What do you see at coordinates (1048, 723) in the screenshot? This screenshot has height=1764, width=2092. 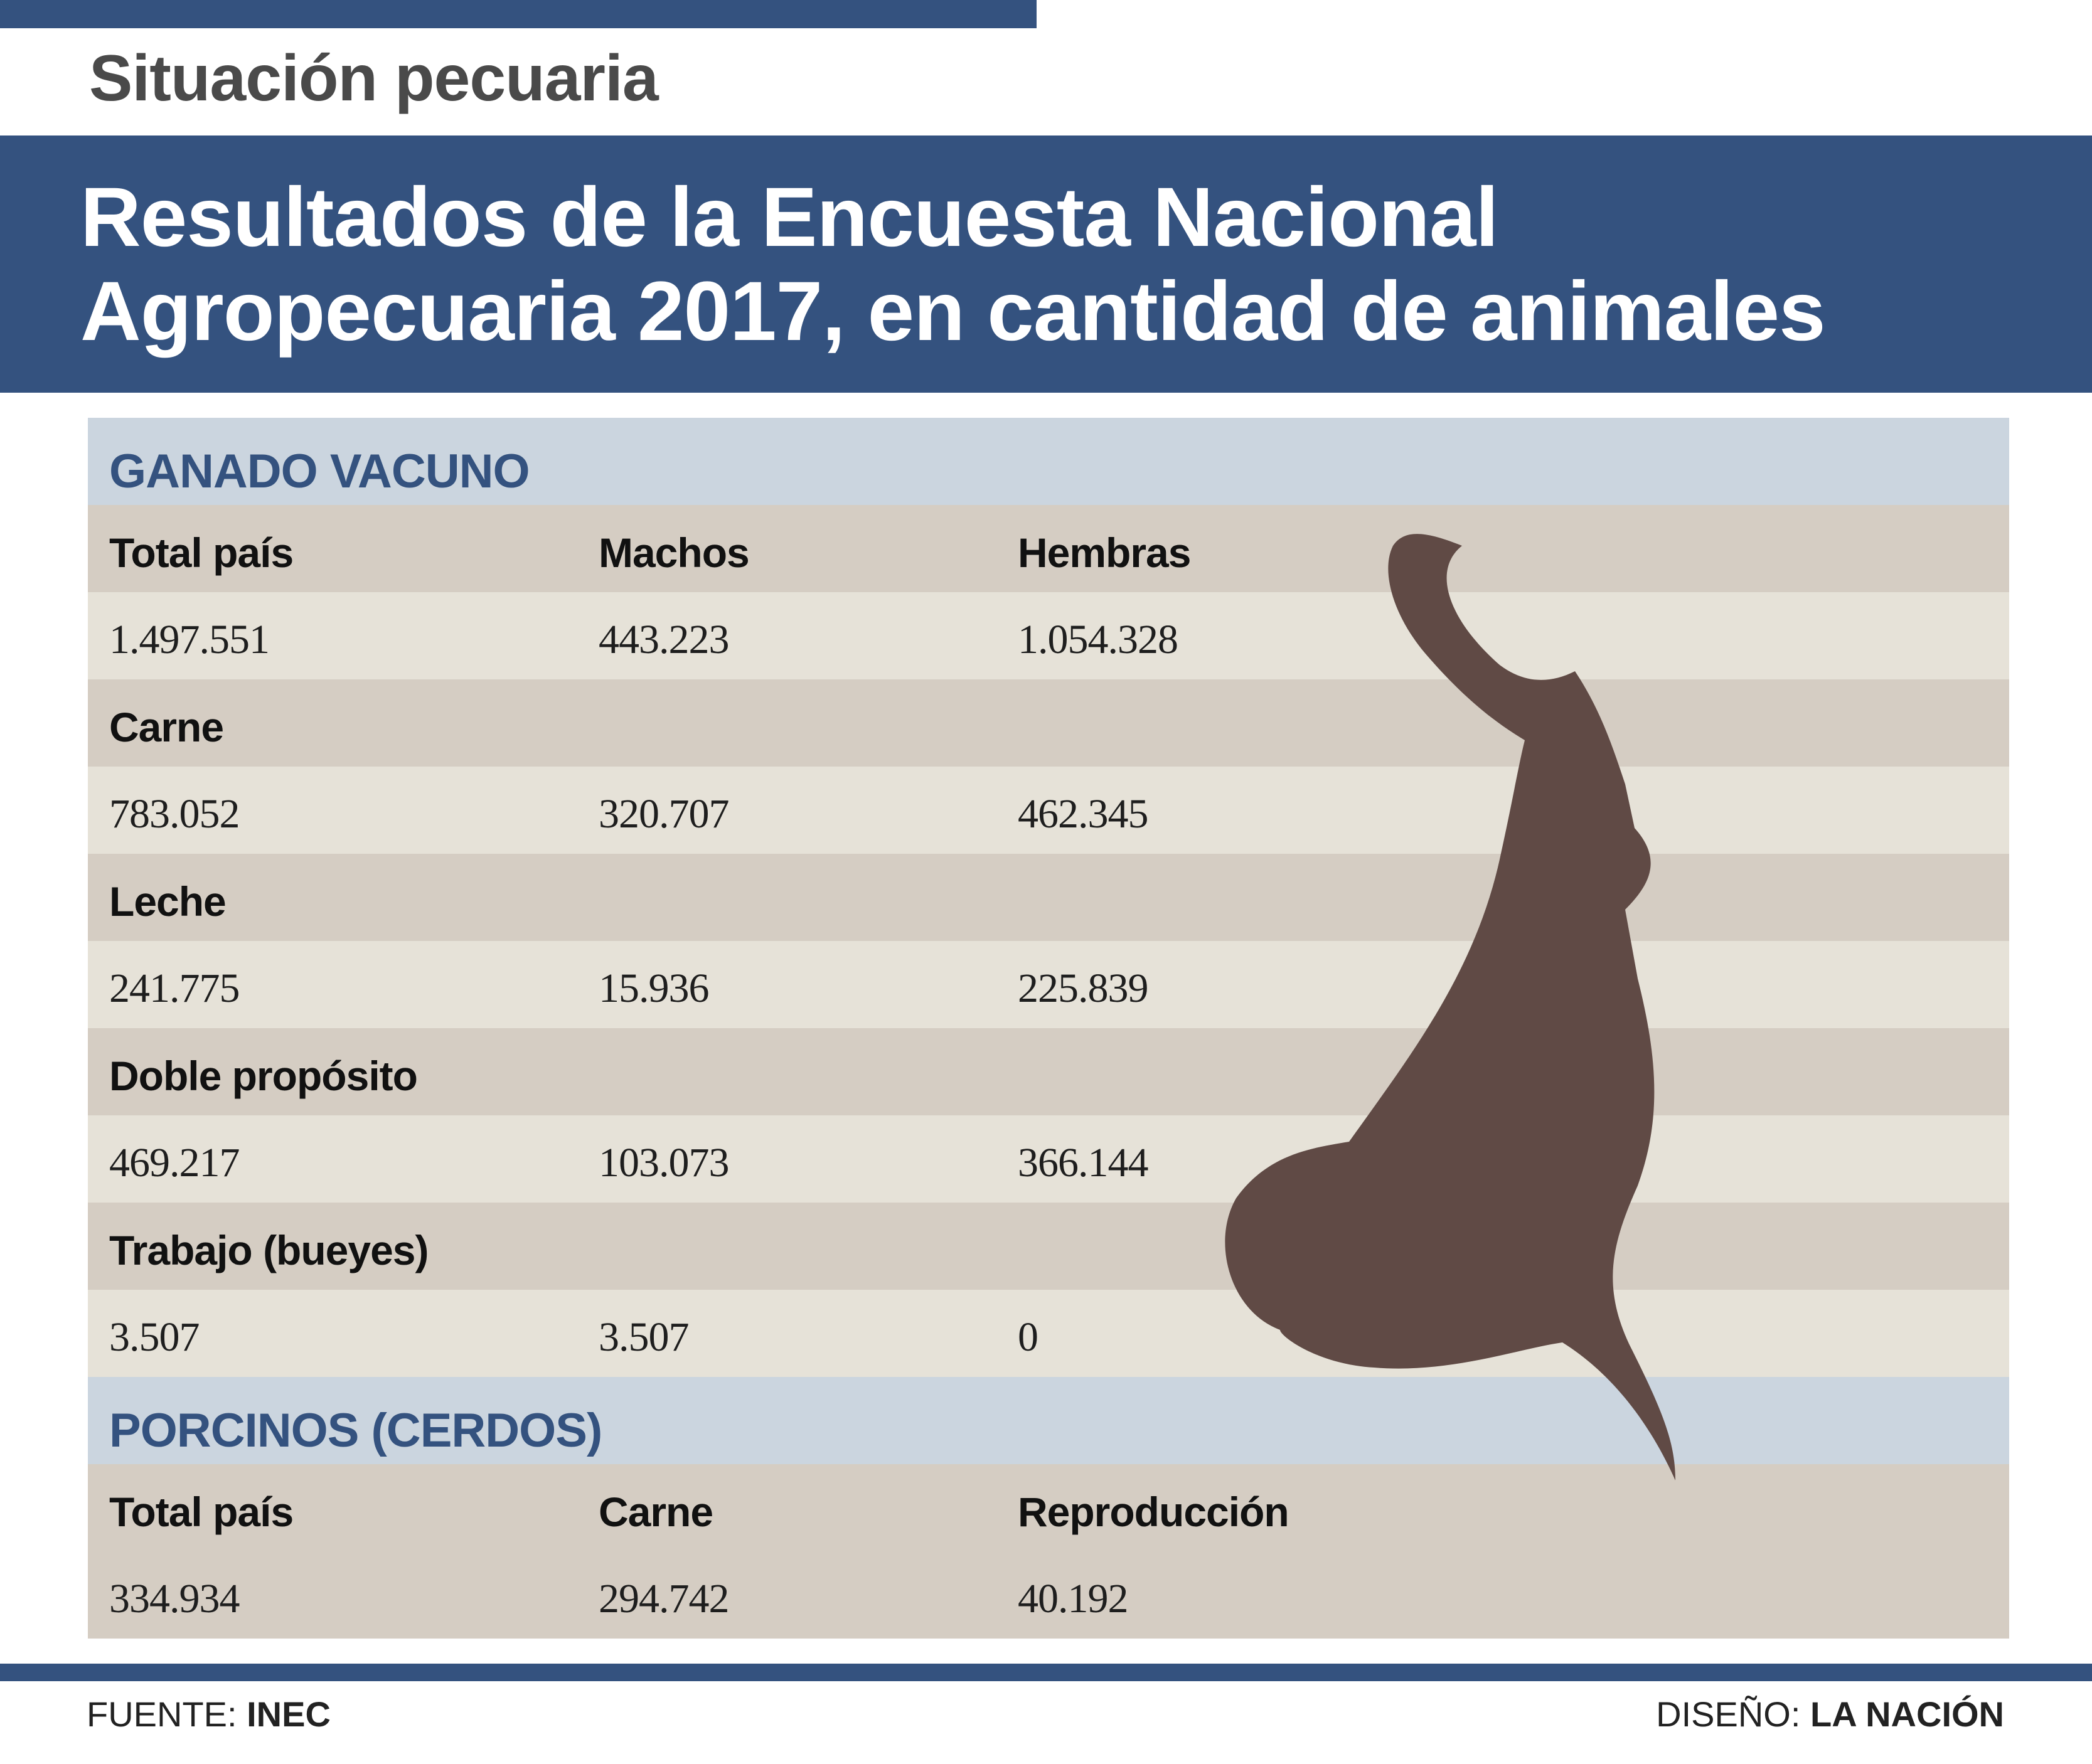 I see `category-row: Carne` at bounding box center [1048, 723].